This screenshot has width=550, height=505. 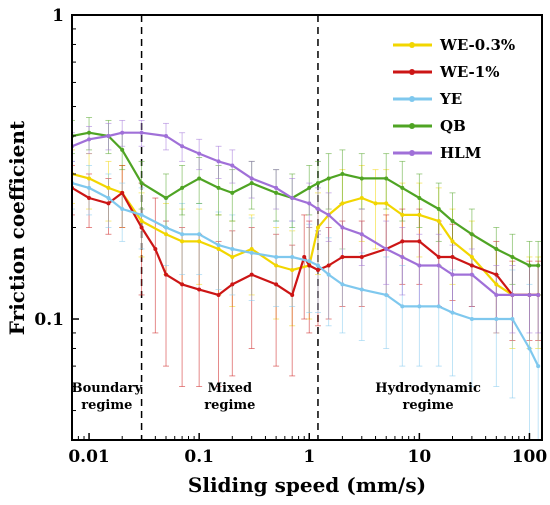 What do you see at coordinates (477, 45) in the screenshot?
I see `legend-label: WE-0.3%` at bounding box center [477, 45].